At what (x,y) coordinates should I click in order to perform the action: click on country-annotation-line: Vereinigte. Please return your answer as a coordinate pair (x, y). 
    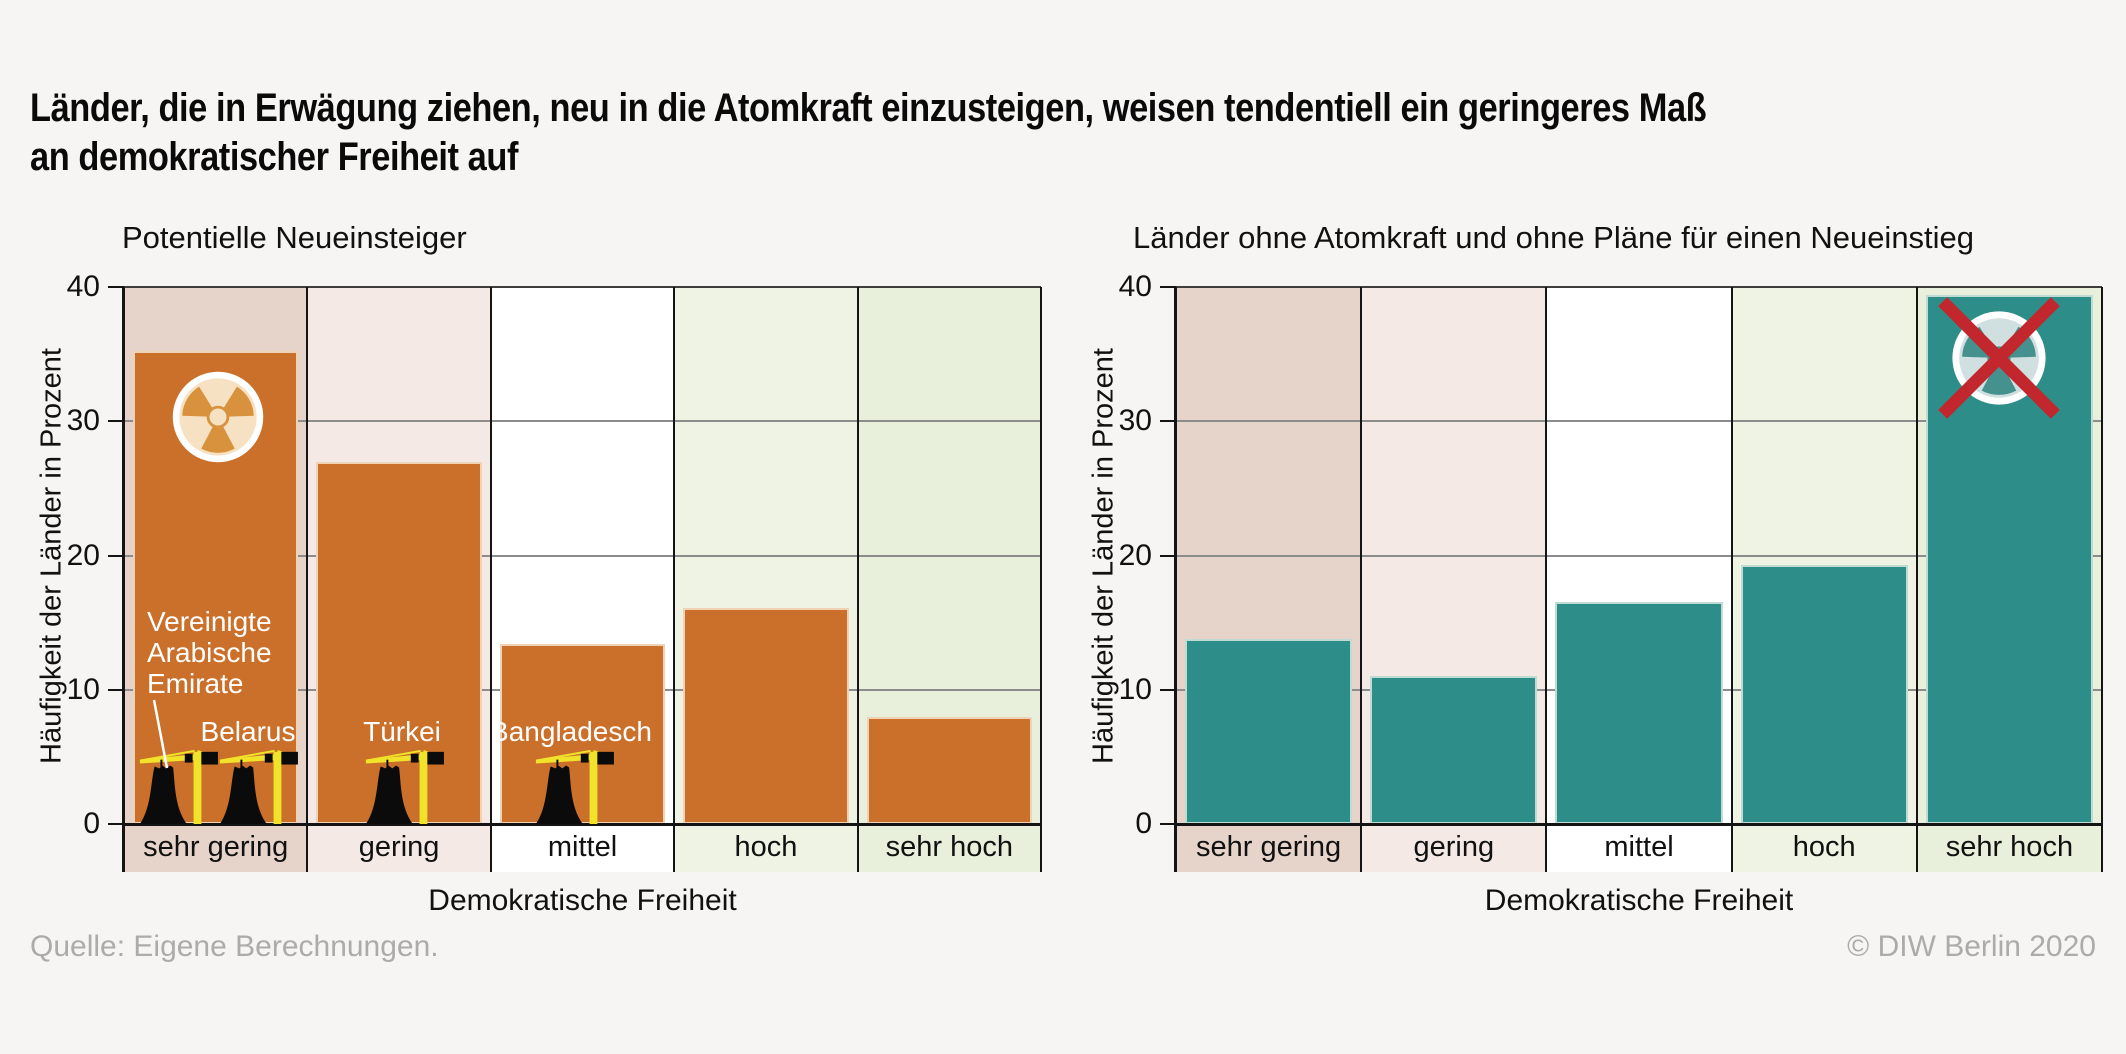
    Looking at the image, I should click on (209, 621).